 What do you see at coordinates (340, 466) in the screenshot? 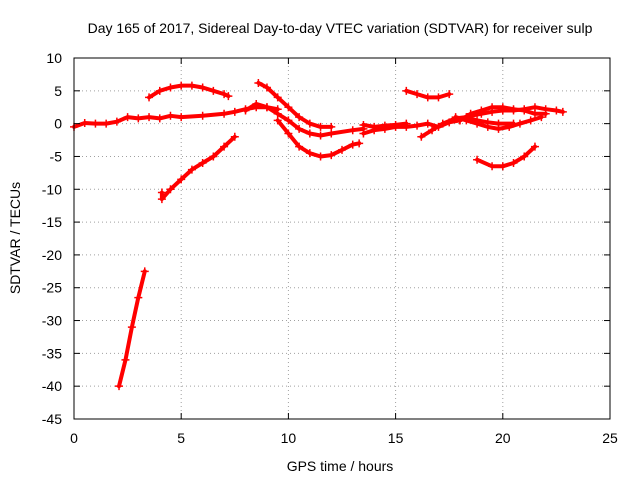
I see `x-axis-label: GPS time / hours` at bounding box center [340, 466].